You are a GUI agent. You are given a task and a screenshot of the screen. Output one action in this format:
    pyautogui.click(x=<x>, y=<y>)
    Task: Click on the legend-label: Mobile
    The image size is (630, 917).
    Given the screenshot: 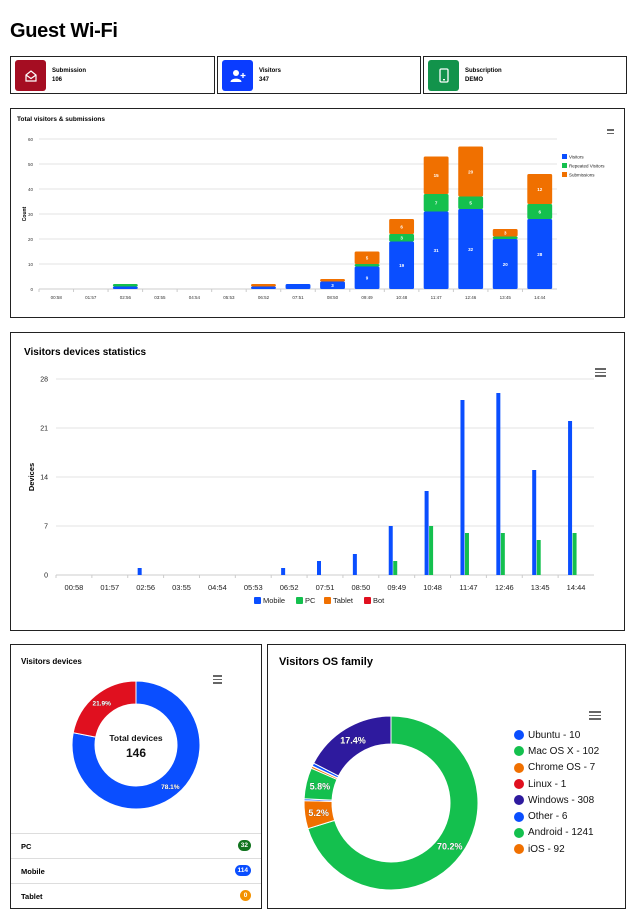 What is the action you would take?
    pyautogui.click(x=274, y=600)
    